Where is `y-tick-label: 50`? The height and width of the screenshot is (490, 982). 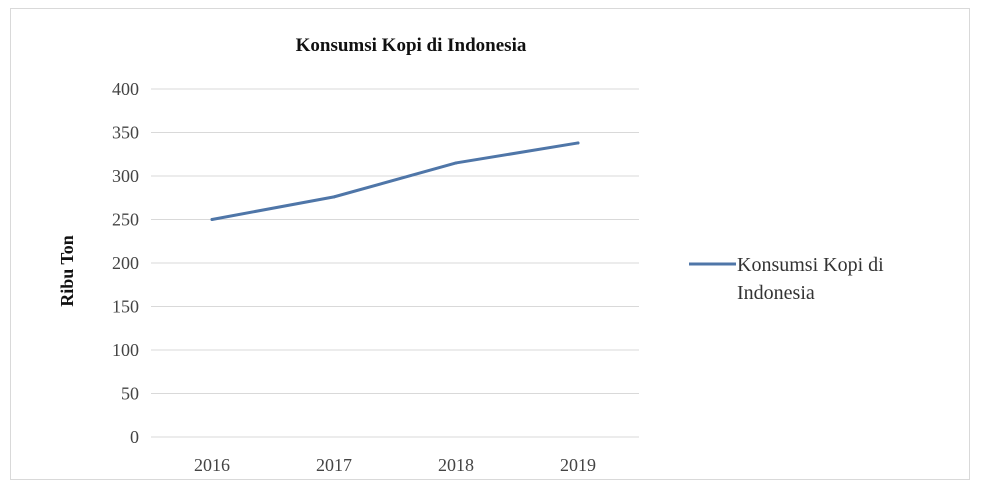
y-tick-label: 50 is located at coordinates (130, 394).